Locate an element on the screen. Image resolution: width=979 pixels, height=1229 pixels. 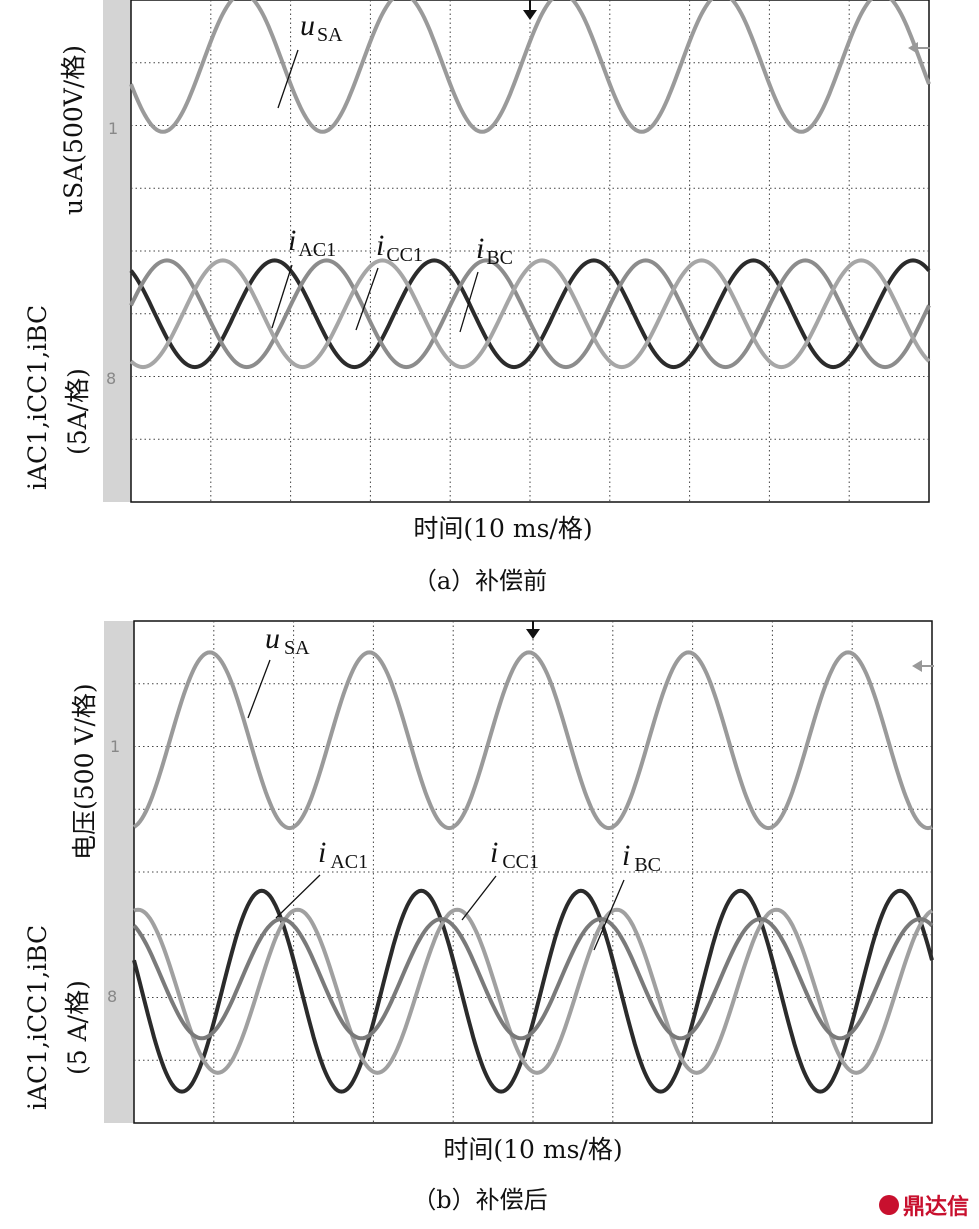
panel-b-xlabel: 时间(10 ms/格) is located at coordinates (532, 1149).